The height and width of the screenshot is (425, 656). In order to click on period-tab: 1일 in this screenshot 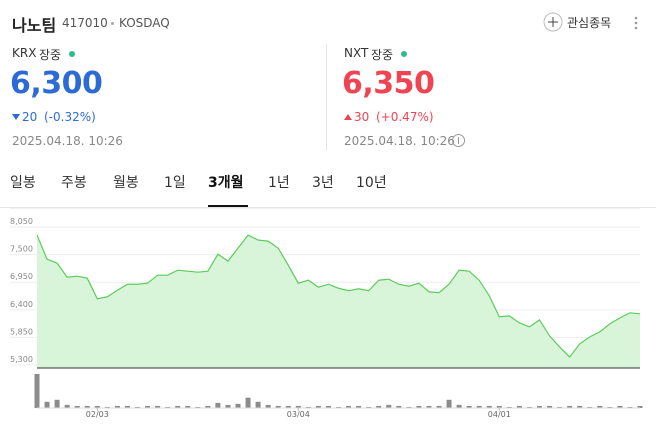, I will do `click(175, 183)`.